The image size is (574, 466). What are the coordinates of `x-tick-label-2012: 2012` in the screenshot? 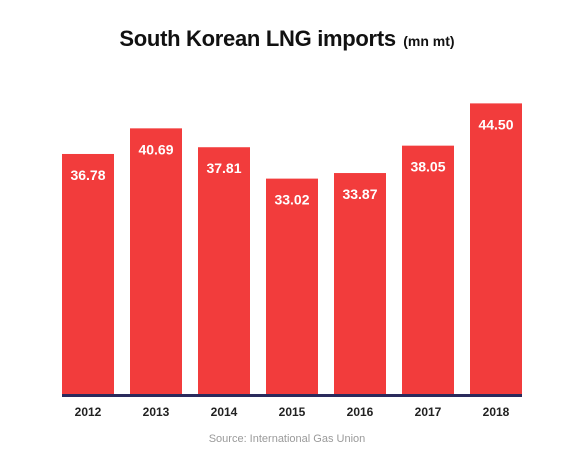 It's located at (88, 412).